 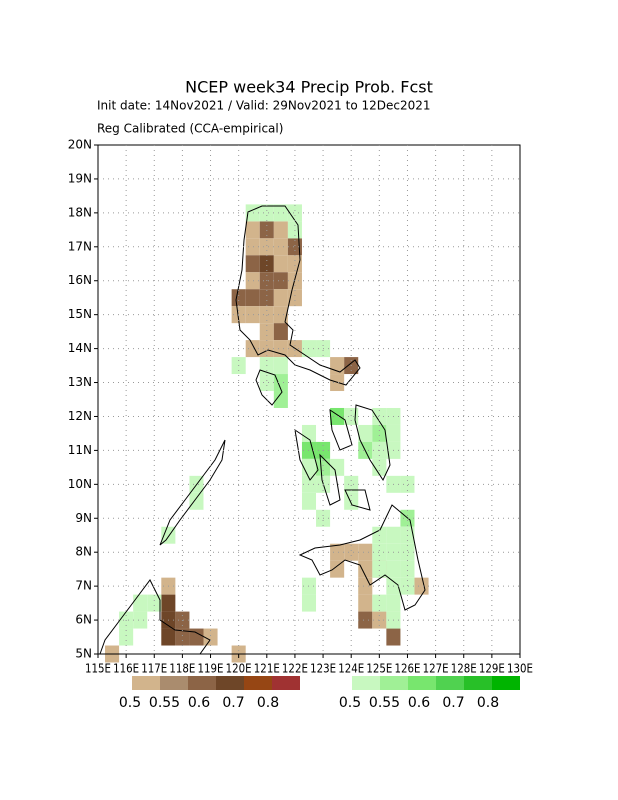 What do you see at coordinates (492, 669) in the screenshot?
I see `x-tick-label: 129E` at bounding box center [492, 669].